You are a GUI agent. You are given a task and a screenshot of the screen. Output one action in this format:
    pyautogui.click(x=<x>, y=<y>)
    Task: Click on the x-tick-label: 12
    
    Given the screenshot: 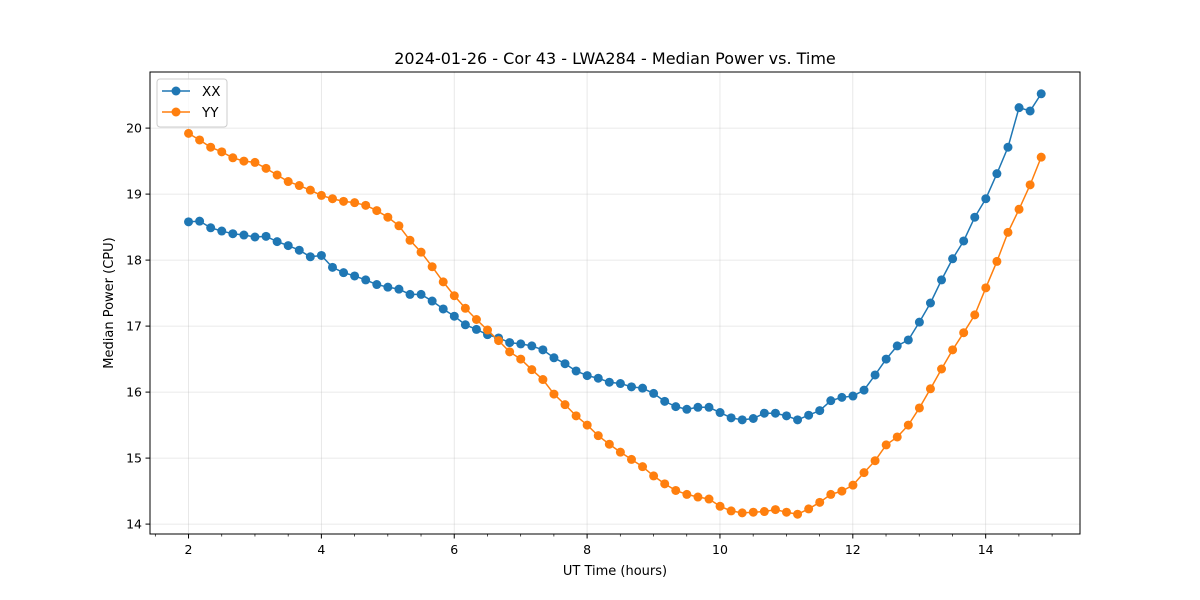 What is the action you would take?
    pyautogui.click(x=853, y=549)
    